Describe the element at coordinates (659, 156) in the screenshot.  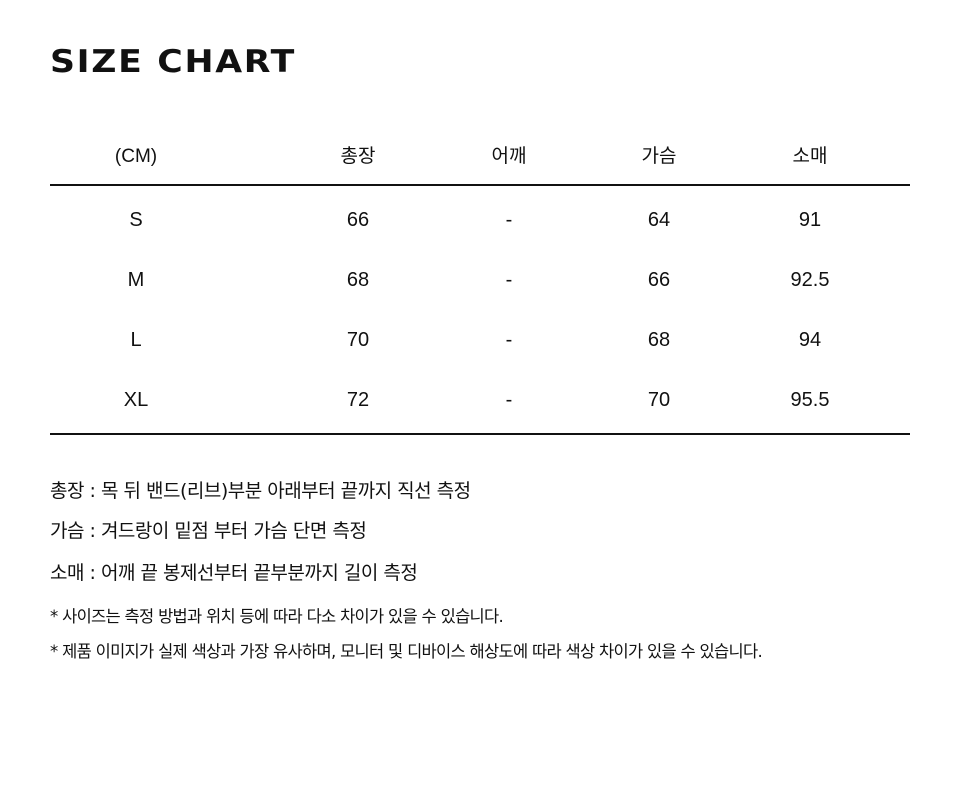
I see `header-chest: 가슴` at that location.